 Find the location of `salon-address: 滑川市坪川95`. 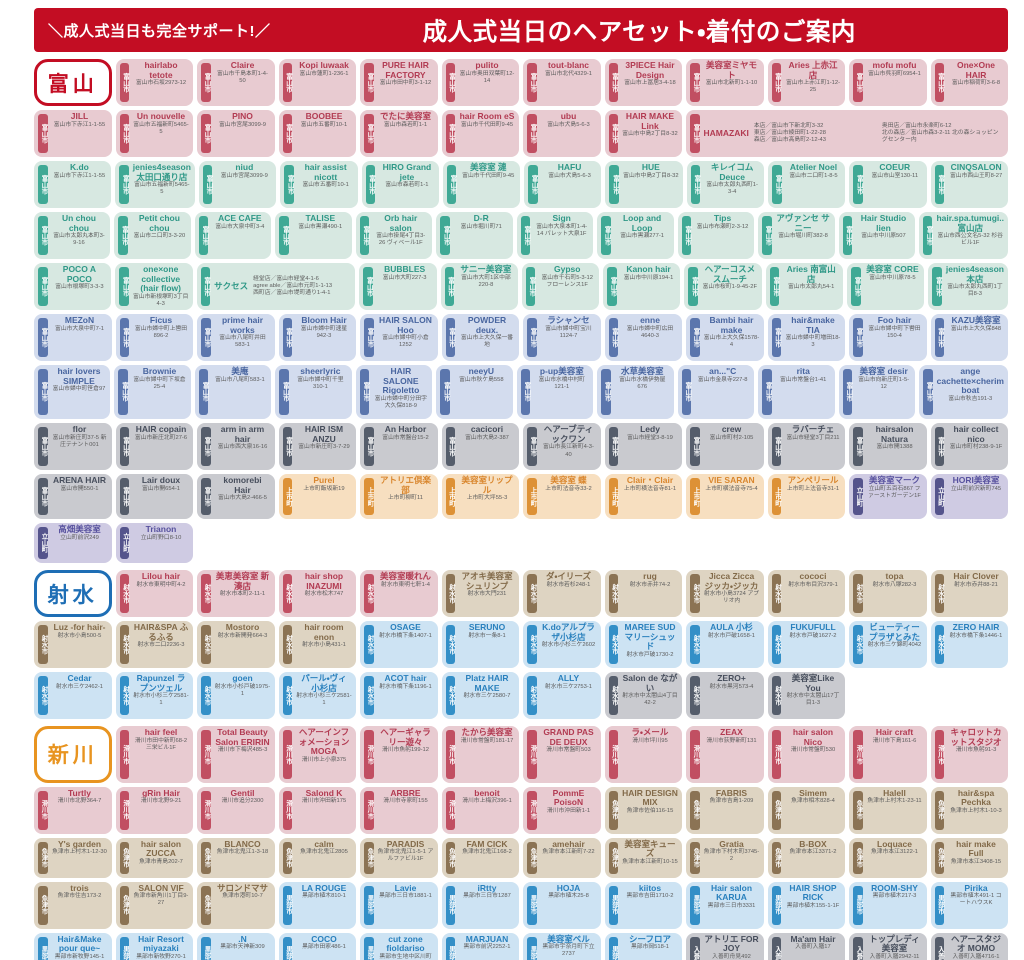

salon-address: 滑川市坪川95 is located at coordinates (650, 740).